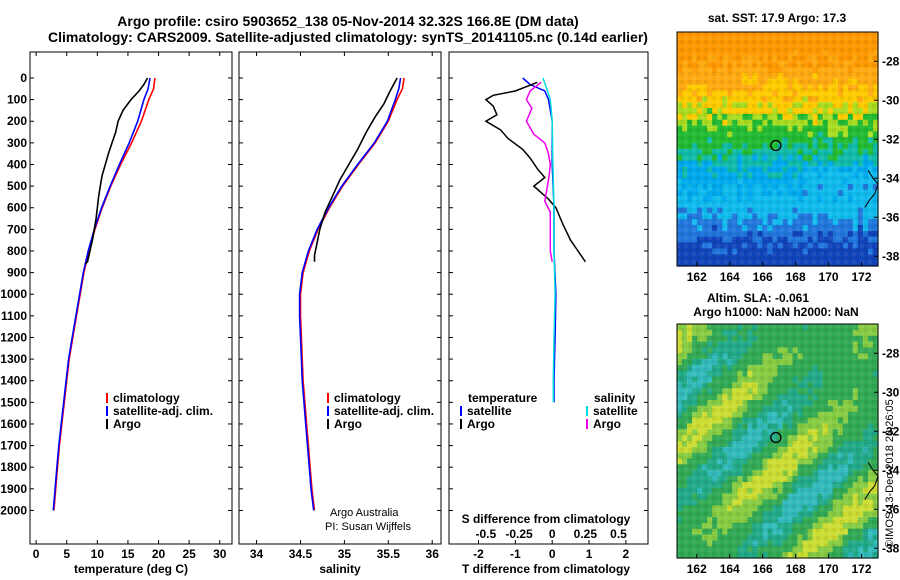  I want to click on sla-map-title-line1: Altim. SLA: -0.061, so click(758, 298).